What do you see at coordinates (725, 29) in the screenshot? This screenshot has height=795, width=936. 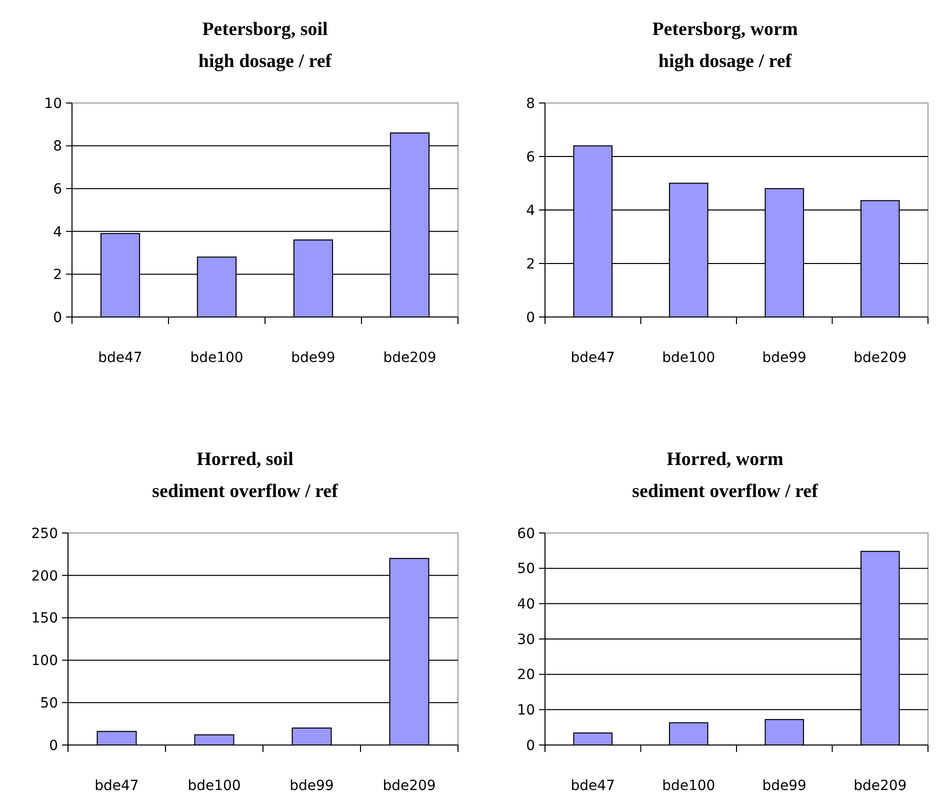 I see `chart-title: Petersborg, worm` at bounding box center [725, 29].